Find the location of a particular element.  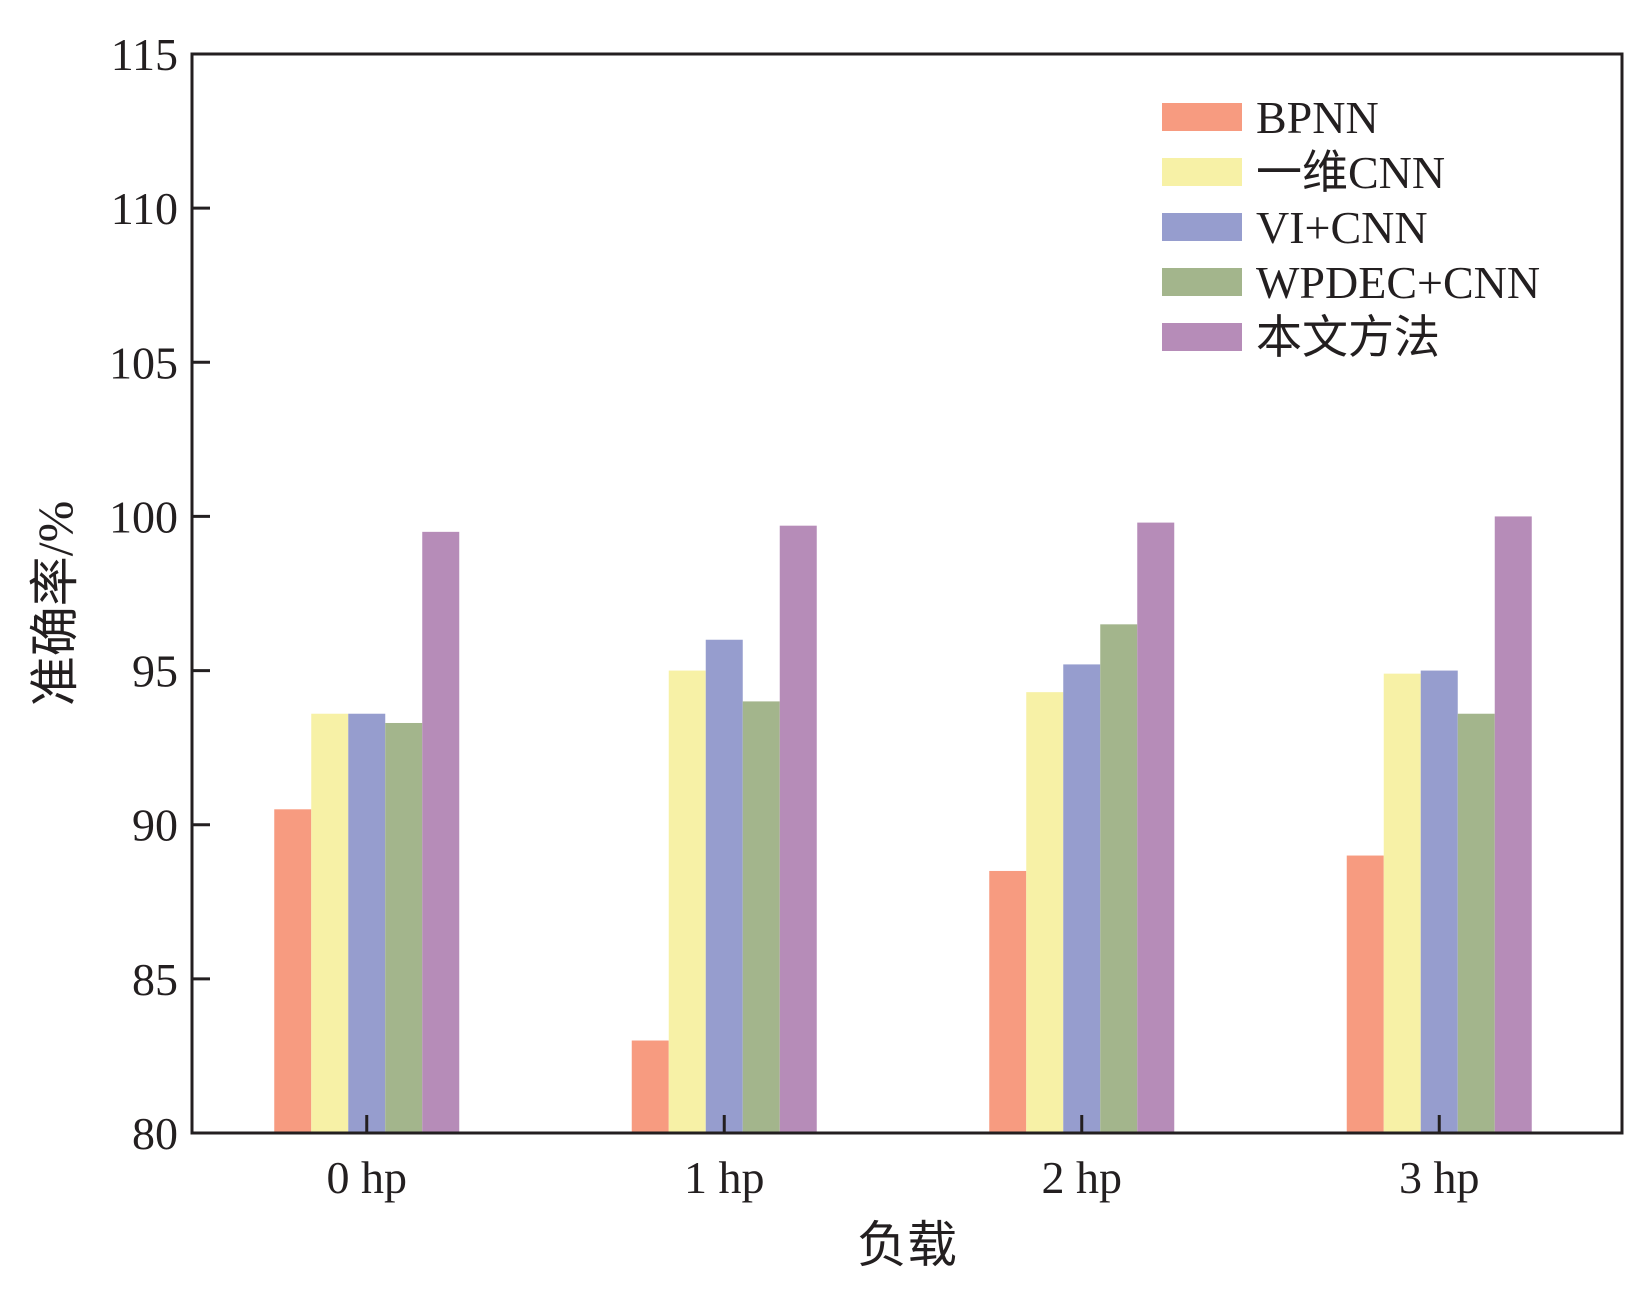

x-axis: 0 hp 1 hp 2 hp 3 hp is located at coordinates (903, 1159).